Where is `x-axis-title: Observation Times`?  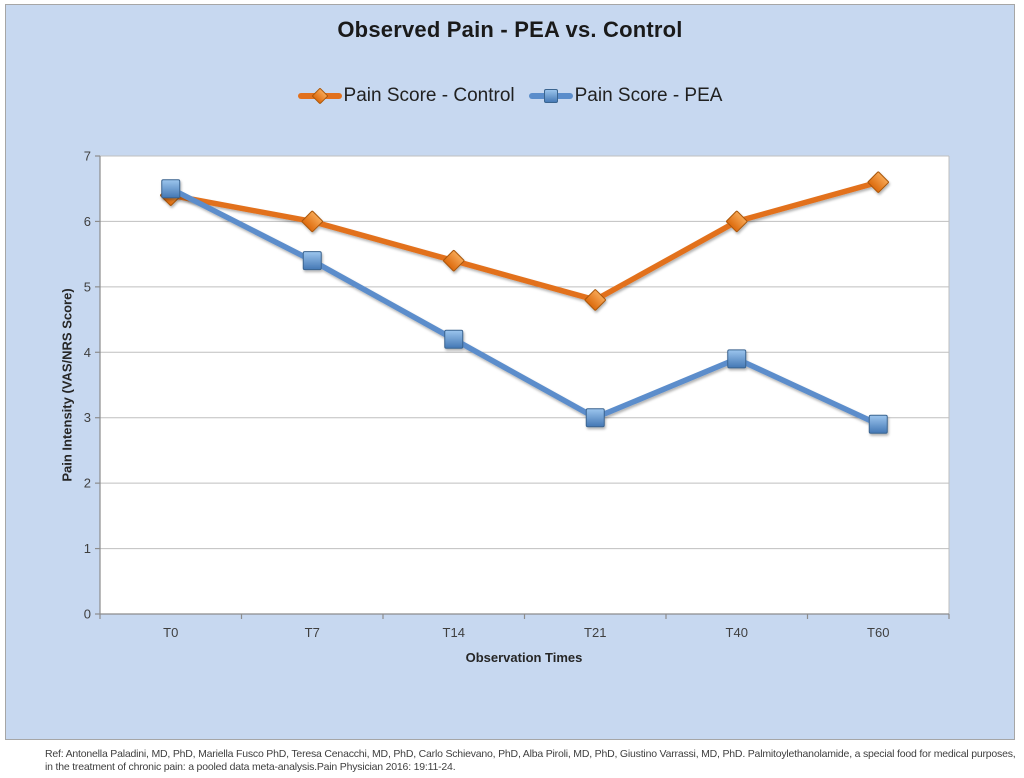 x-axis-title: Observation Times is located at coordinates (524, 657).